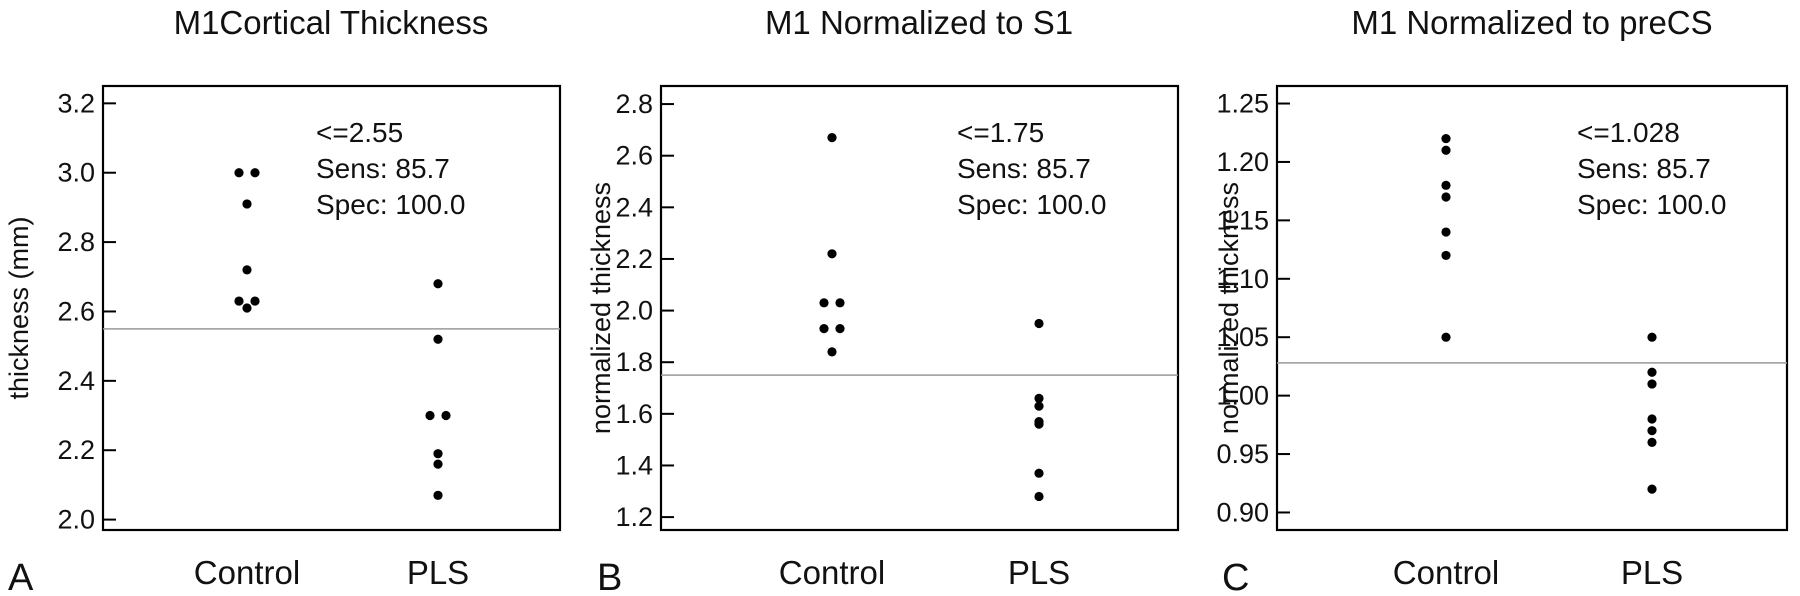 The height and width of the screenshot is (596, 1800). What do you see at coordinates (1000, 132) in the screenshot?
I see `cutoff-annotation: <=1.75` at bounding box center [1000, 132].